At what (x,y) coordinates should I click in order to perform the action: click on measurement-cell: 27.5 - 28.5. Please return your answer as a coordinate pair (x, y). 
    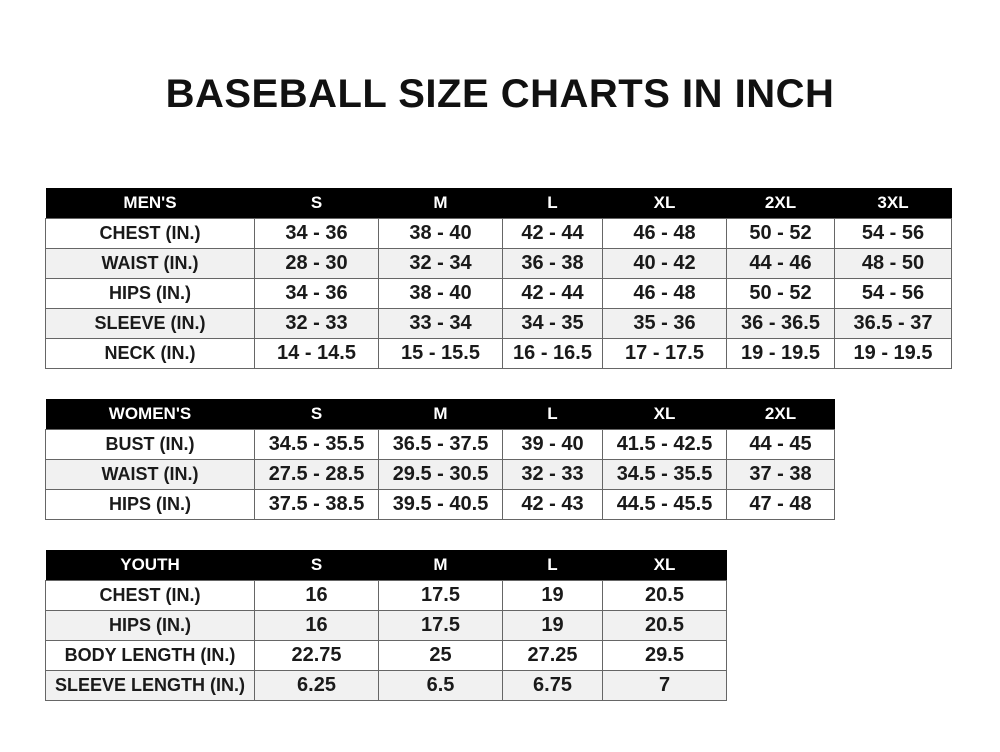
    Looking at the image, I should click on (316, 474).